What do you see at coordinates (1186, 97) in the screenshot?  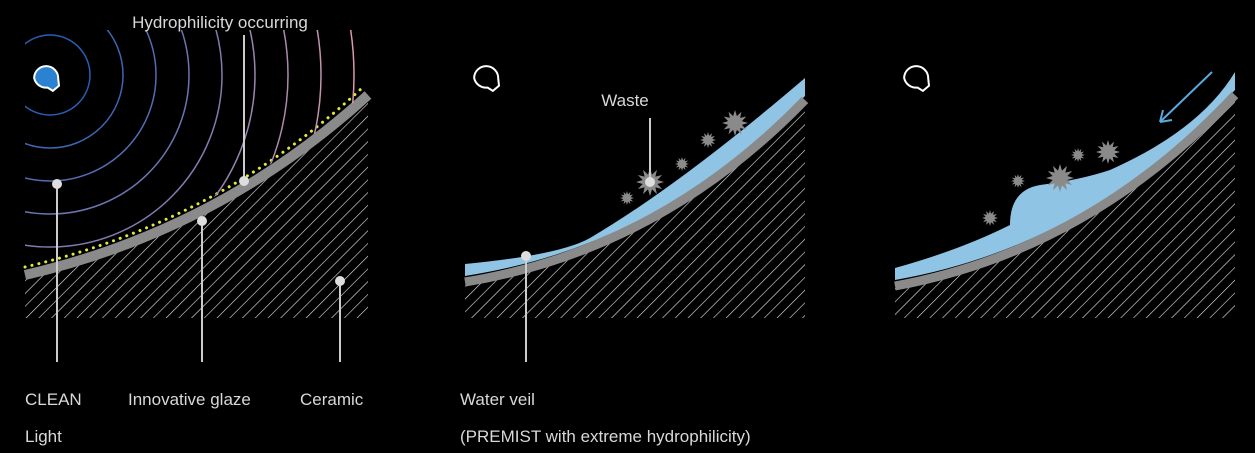 I see `flow-arrow` at bounding box center [1186, 97].